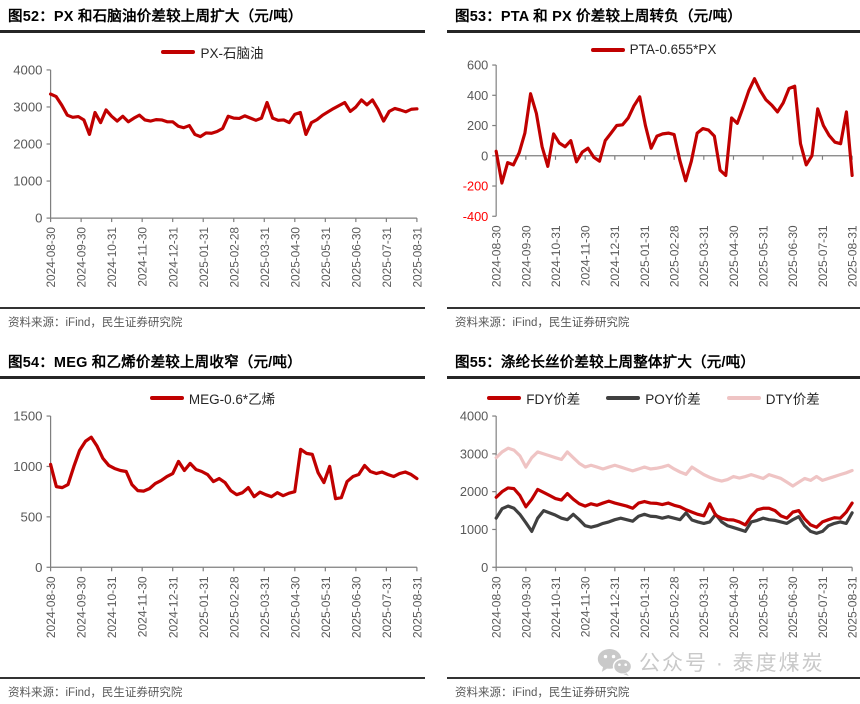 The height and width of the screenshot is (704, 860). I want to click on legend-item: PX-石脑油, so click(212, 52).